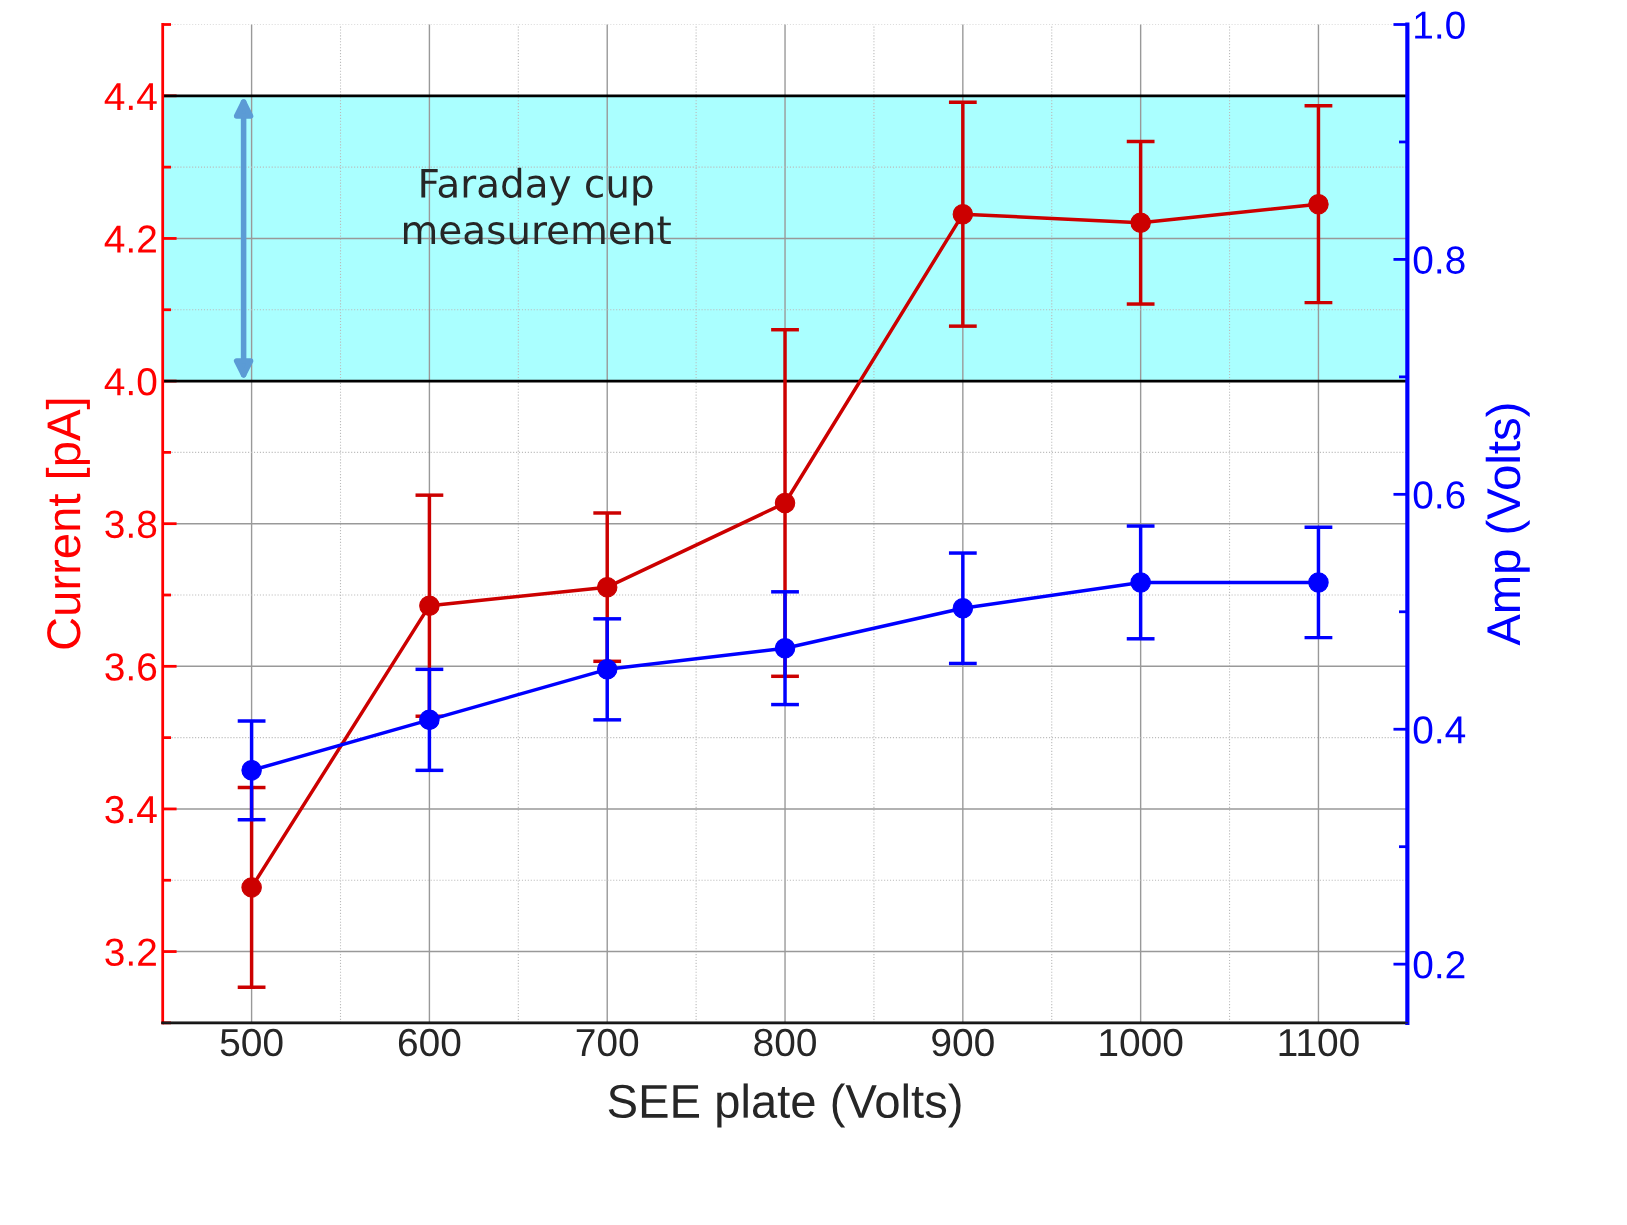 Image resolution: width=1627 pixels, height=1225 pixels. What do you see at coordinates (1439, 730) in the screenshot?
I see `y2-tick-label: 0.4` at bounding box center [1439, 730].